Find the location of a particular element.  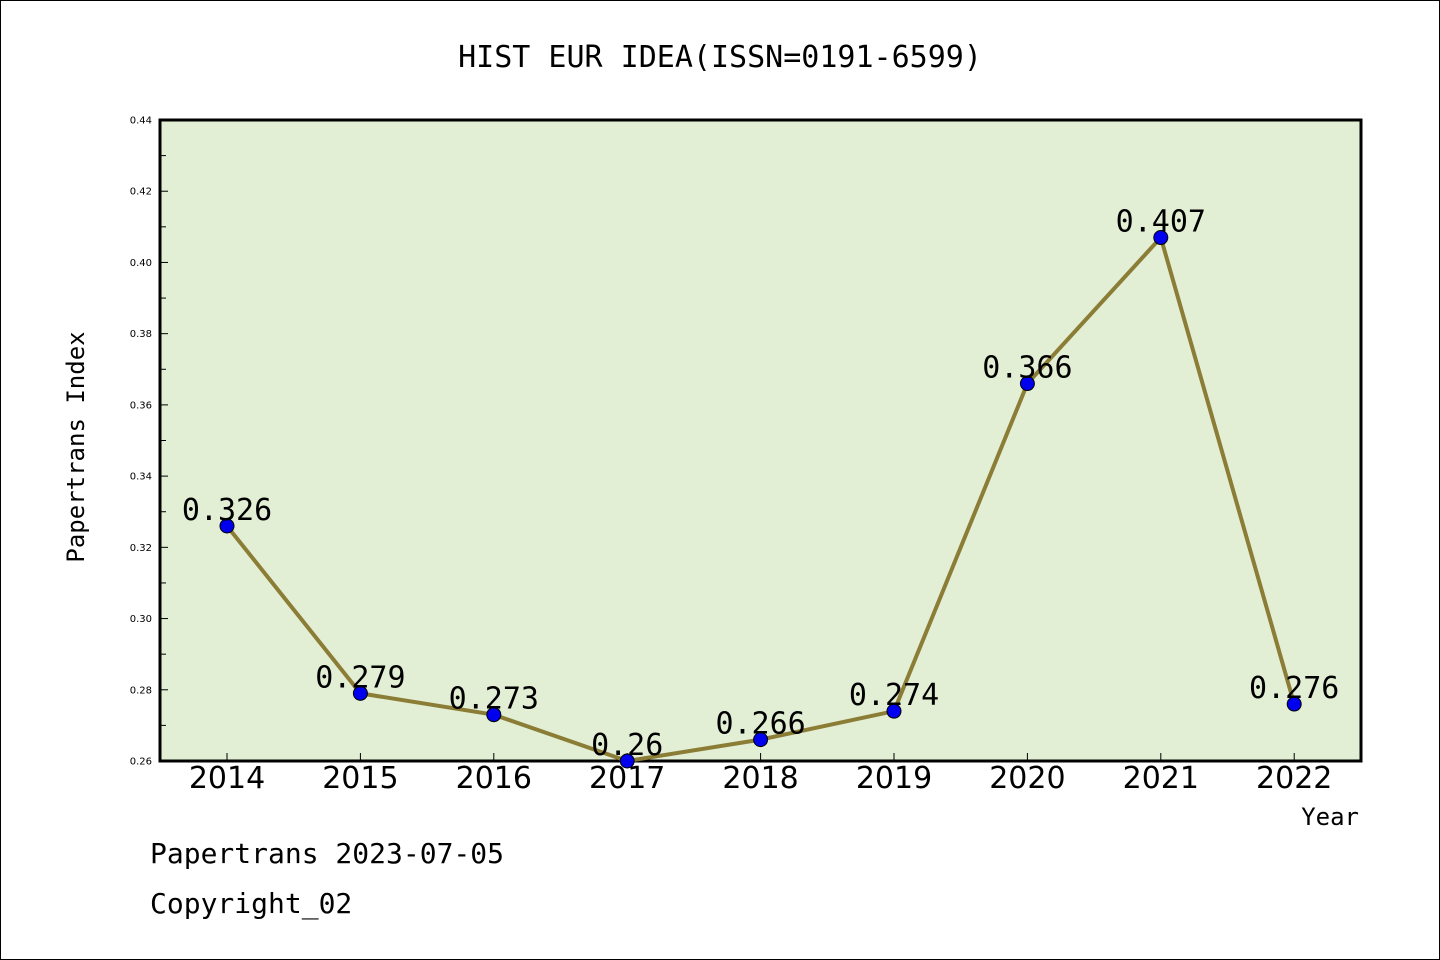

y-tick-label: 0.30 is located at coordinates (141, 619).